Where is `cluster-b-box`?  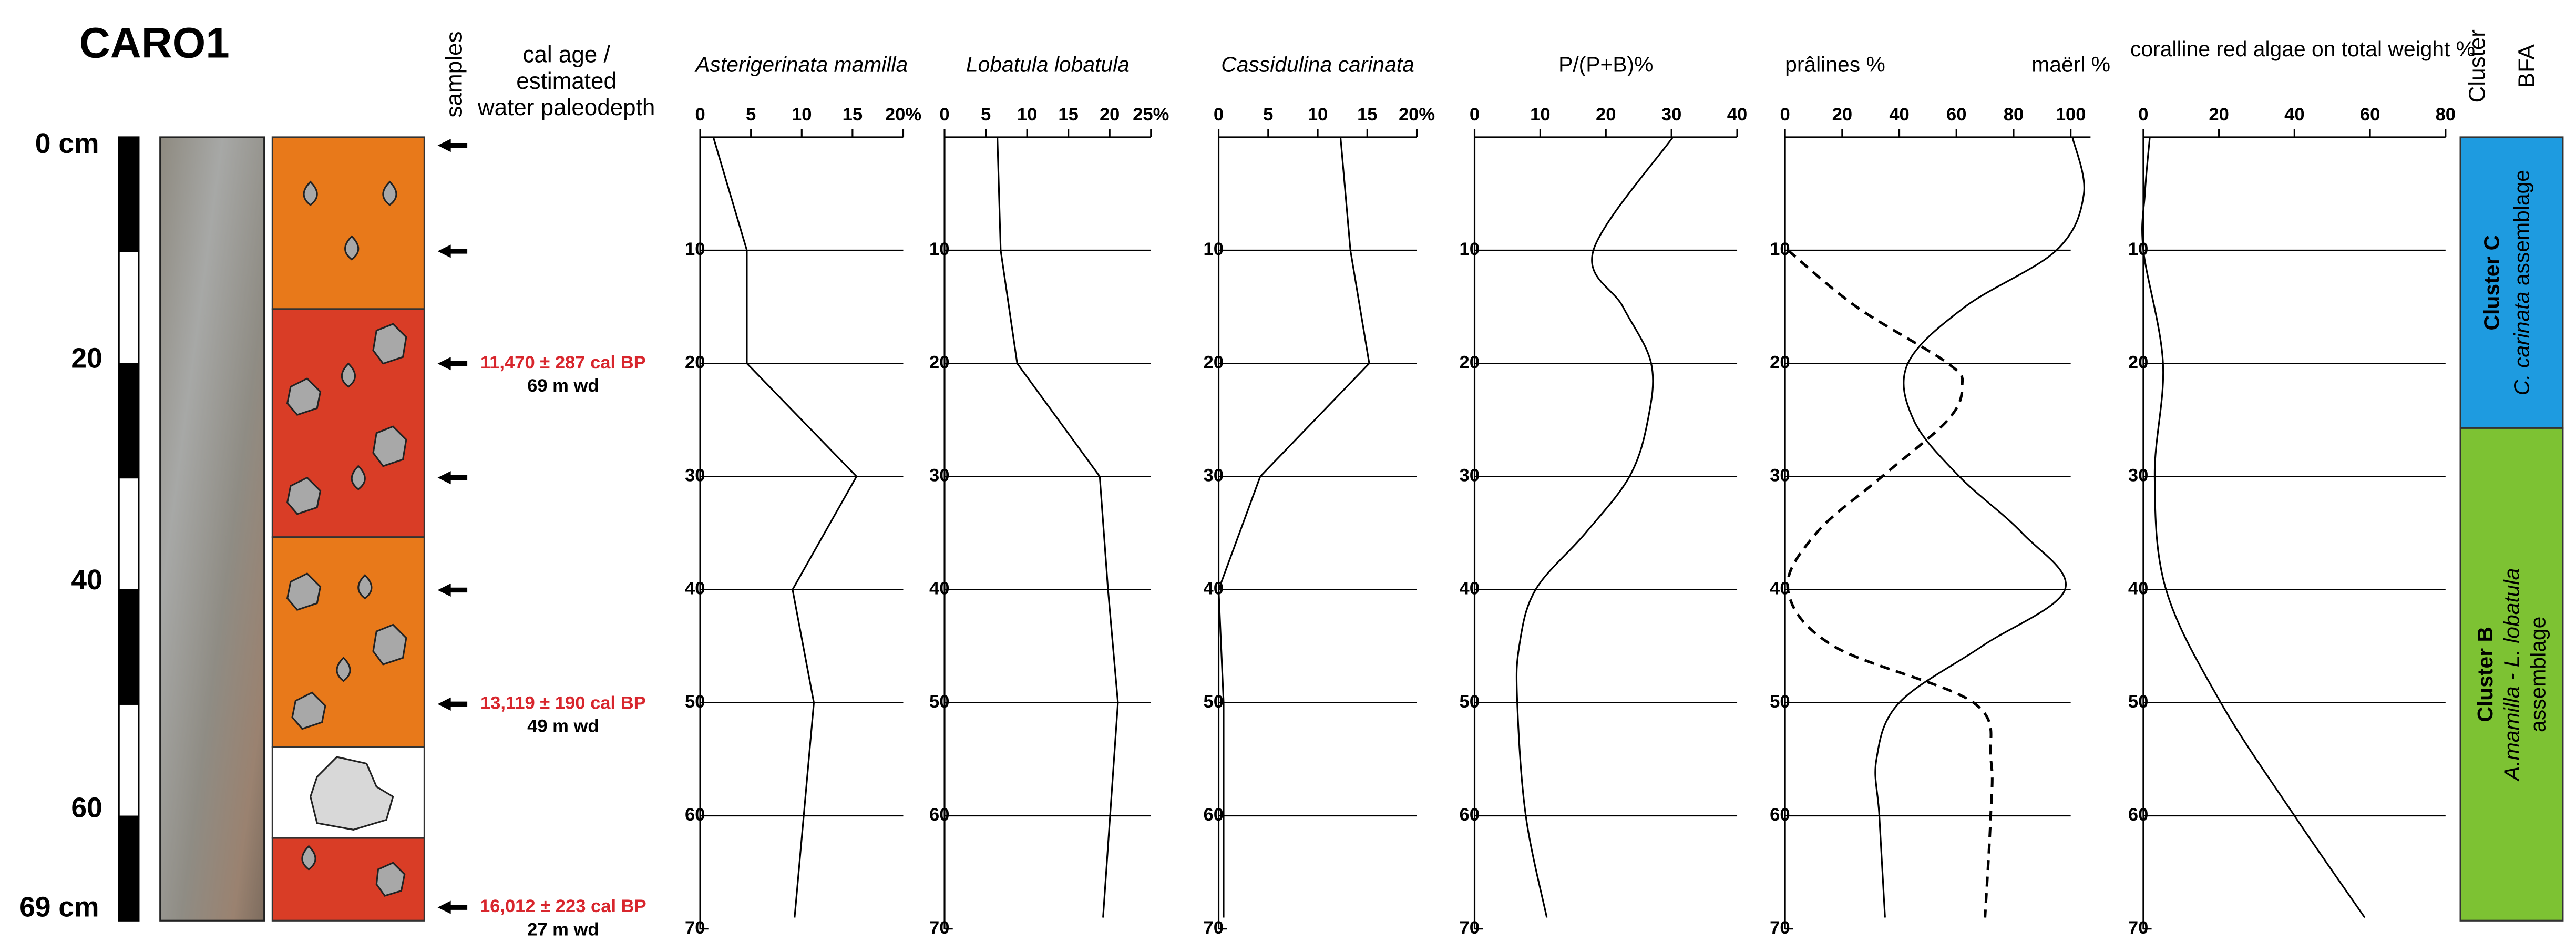
cluster-b-box is located at coordinates (2511, 674).